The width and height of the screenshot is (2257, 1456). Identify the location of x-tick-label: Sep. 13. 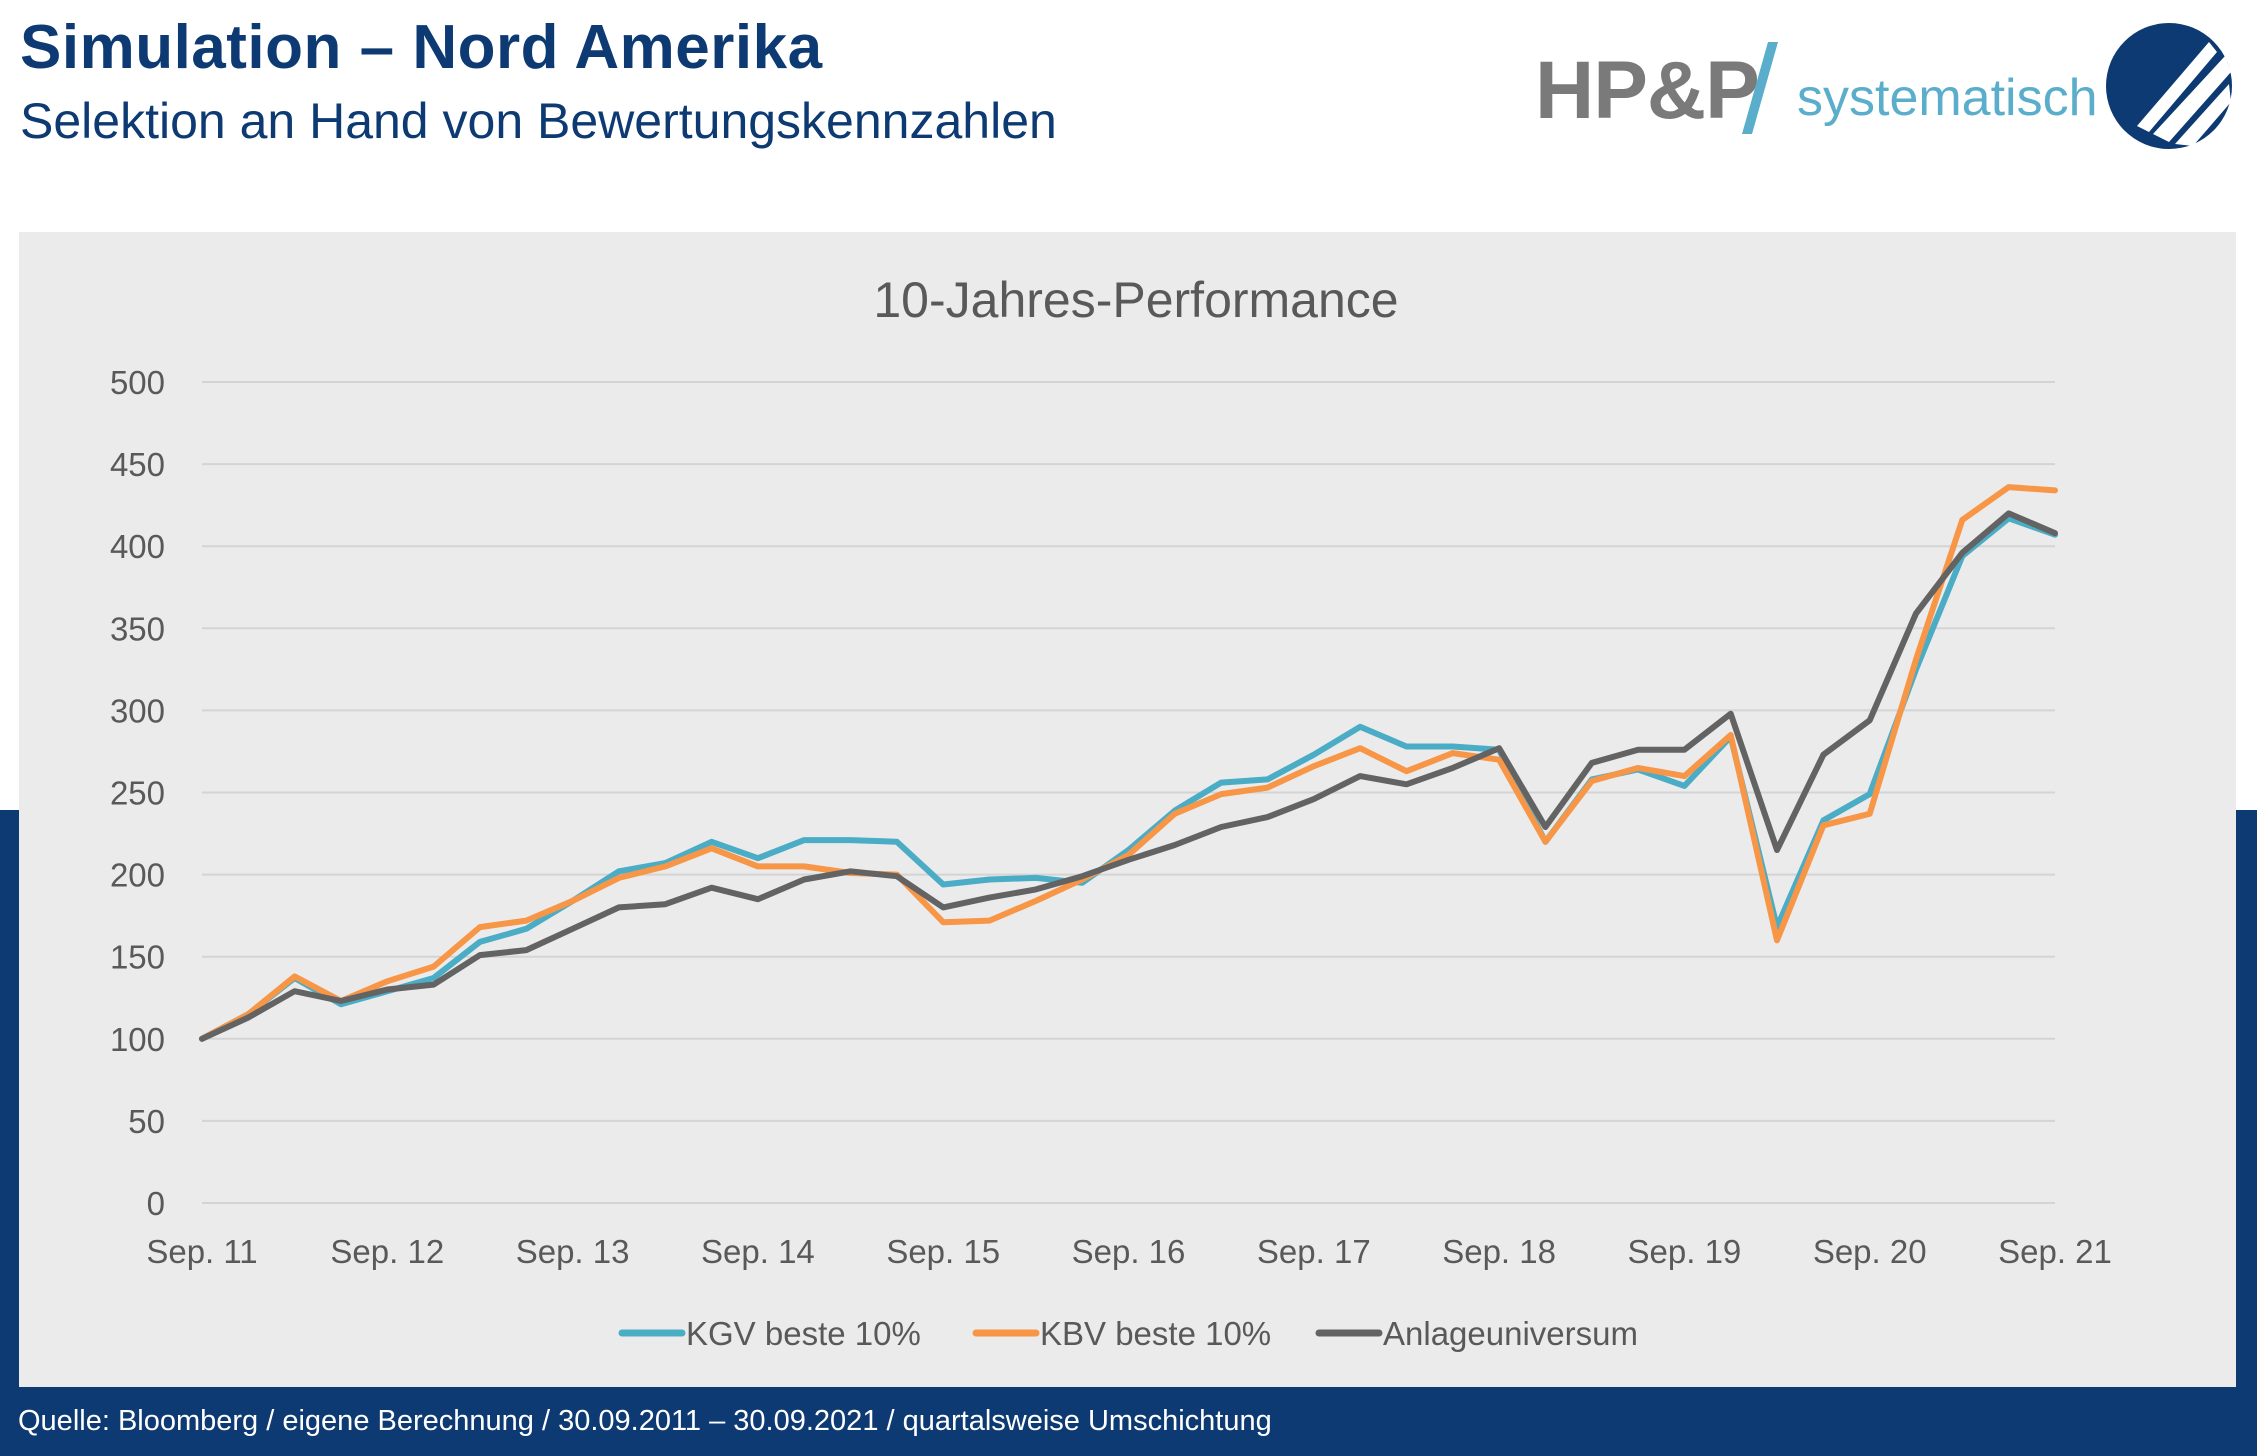
(573, 1251).